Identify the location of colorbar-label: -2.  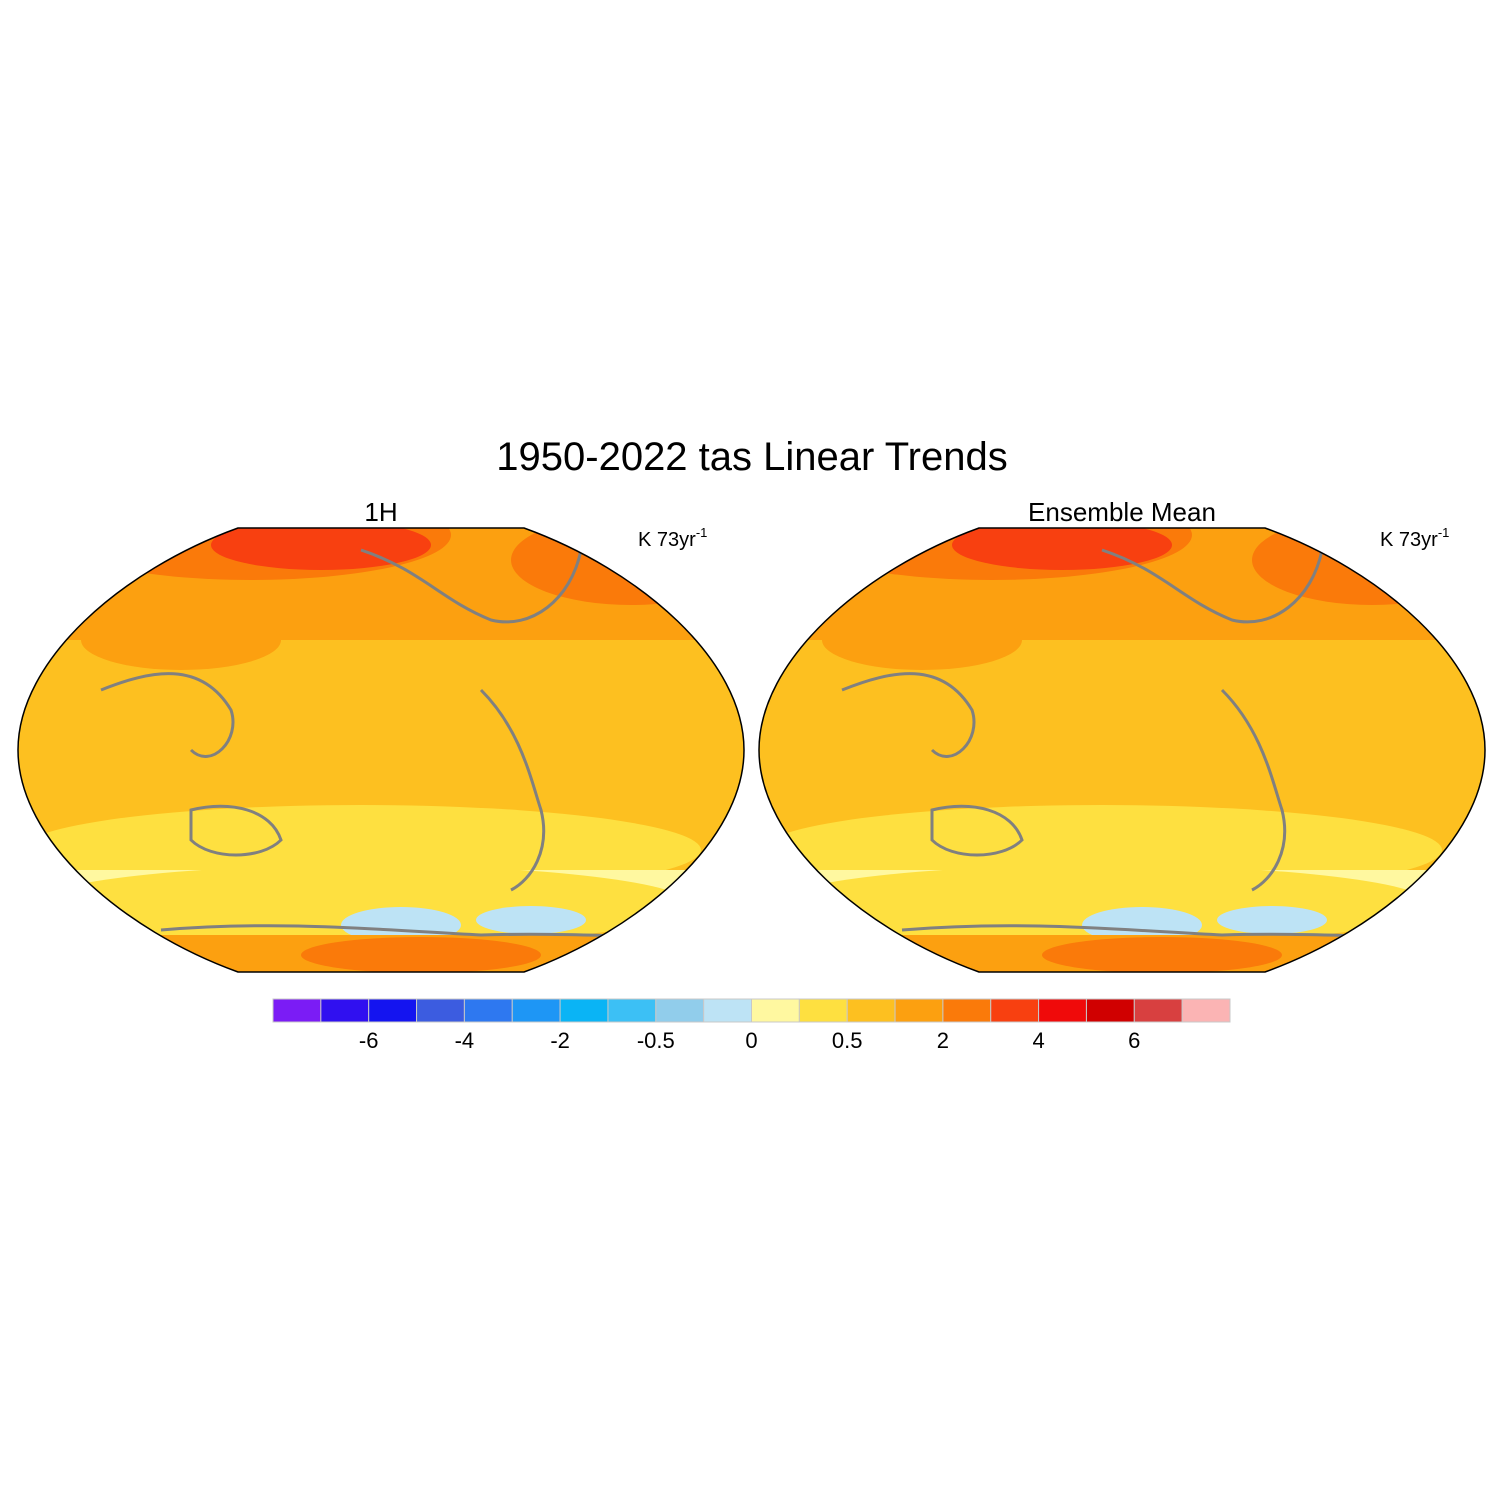
(560, 1040).